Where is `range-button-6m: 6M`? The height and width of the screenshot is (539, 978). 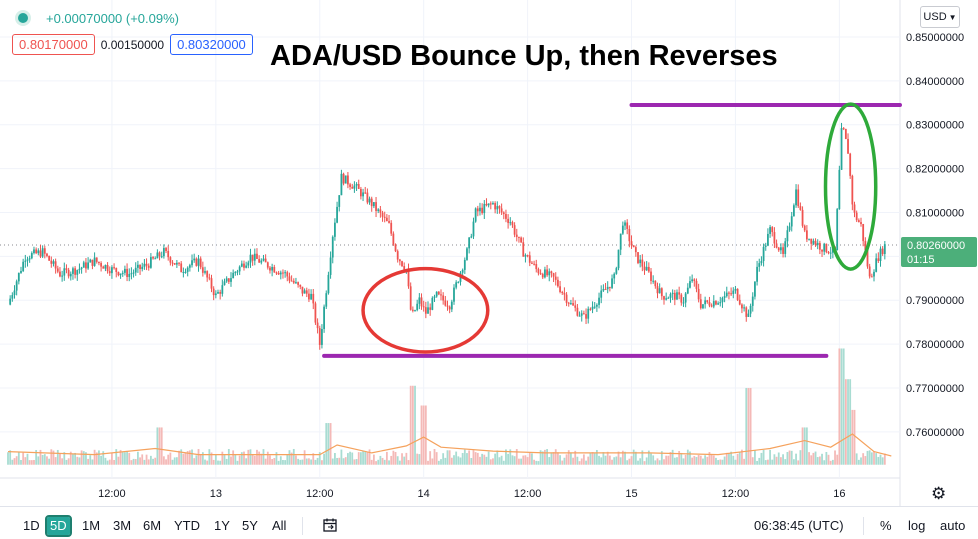 range-button-6m: 6M is located at coordinates (152, 525).